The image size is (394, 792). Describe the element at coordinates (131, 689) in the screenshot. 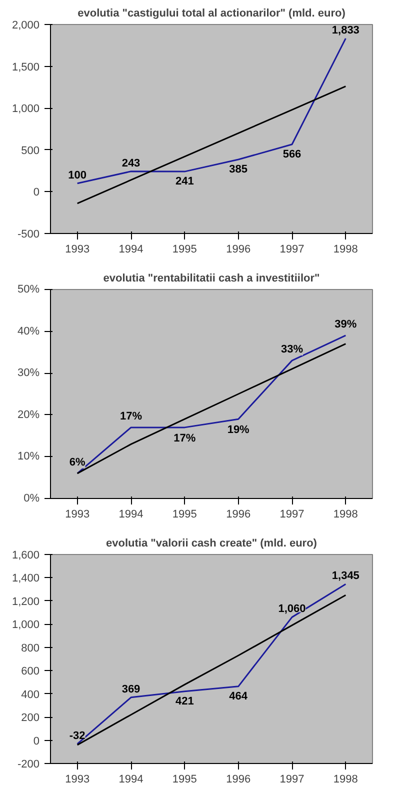

I see `data-label: 369` at that location.